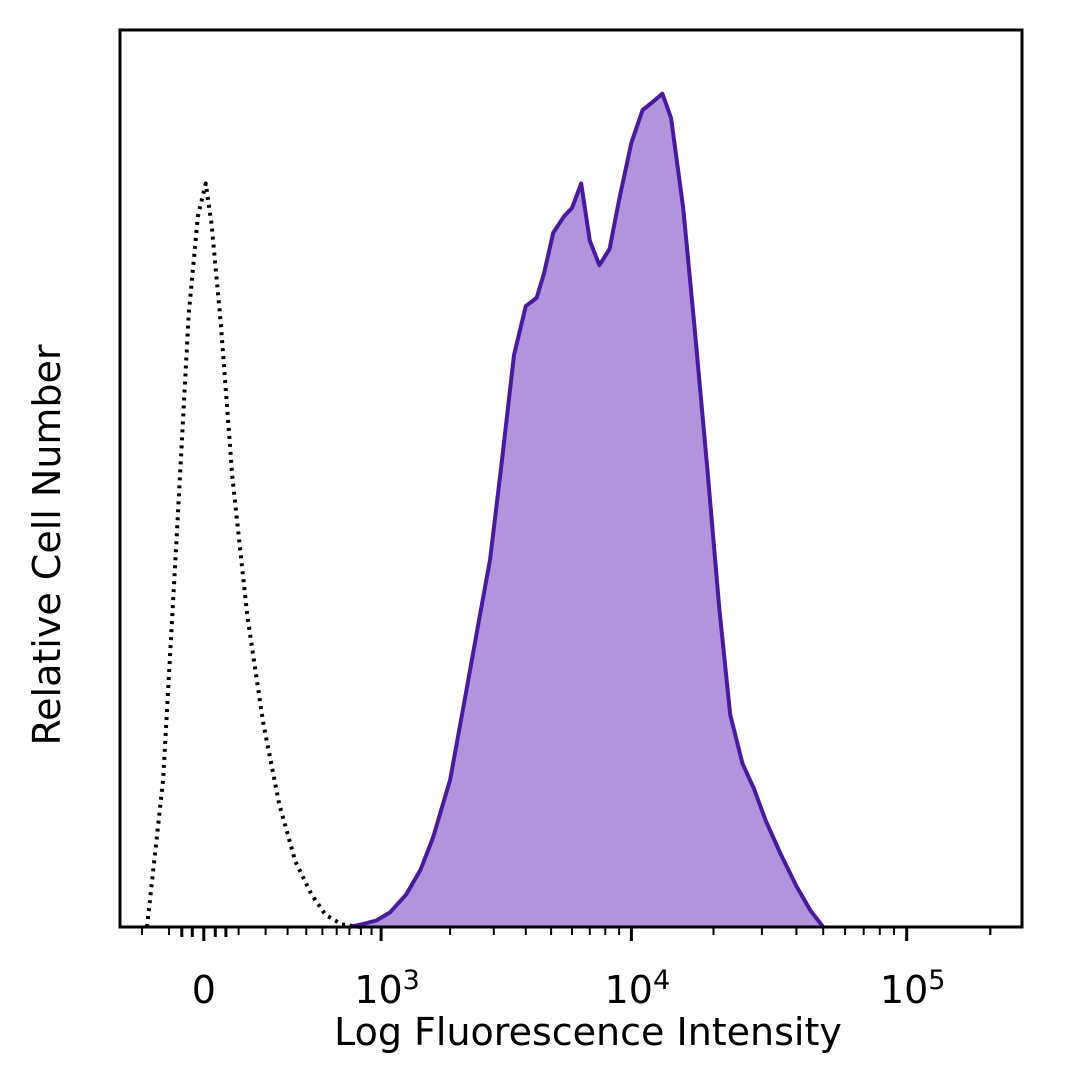 The width and height of the screenshot is (1080, 1080). What do you see at coordinates (387, 988) in the screenshot?
I see `x-tick-label-1: 103` at bounding box center [387, 988].